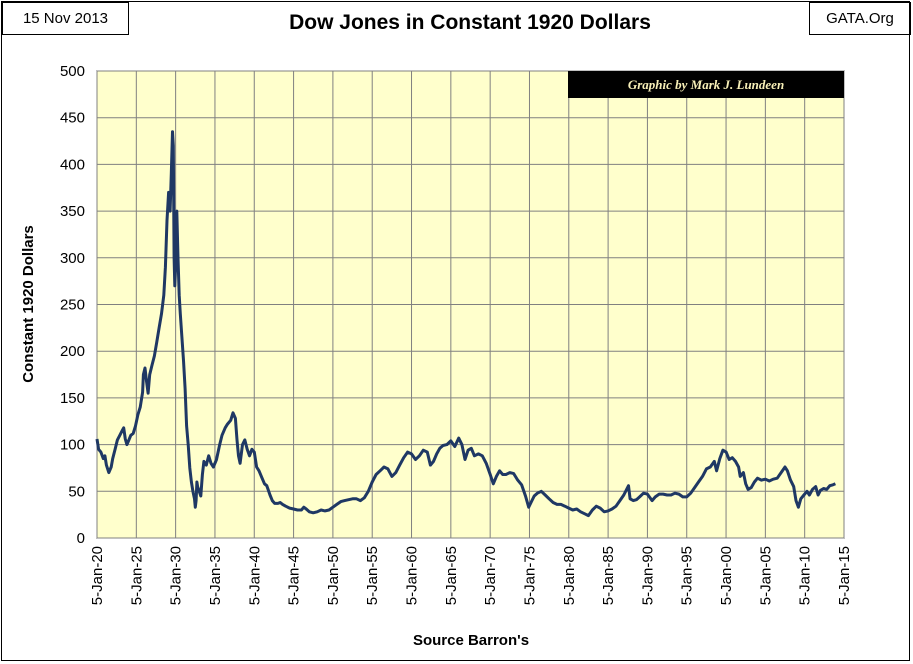  What do you see at coordinates (254, 575) in the screenshot?
I see `x-tick-label: 5-Jan-40` at bounding box center [254, 575].